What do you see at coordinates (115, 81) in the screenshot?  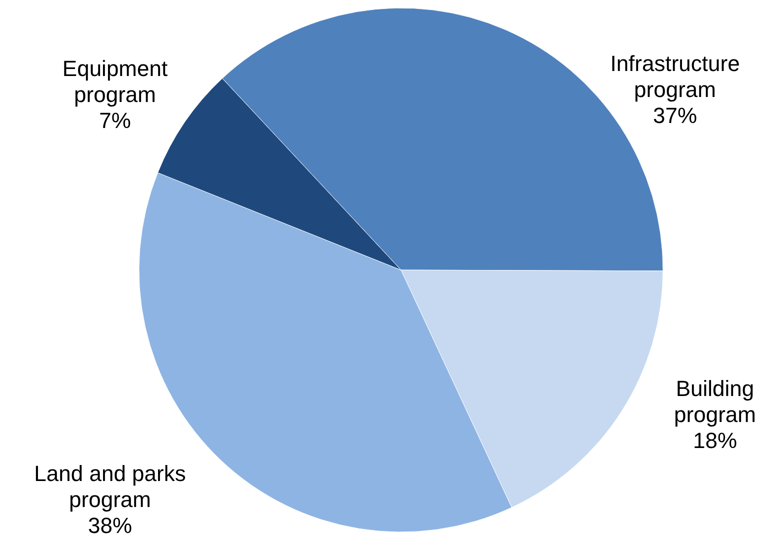 I see `slice-label: Equipment program` at bounding box center [115, 81].